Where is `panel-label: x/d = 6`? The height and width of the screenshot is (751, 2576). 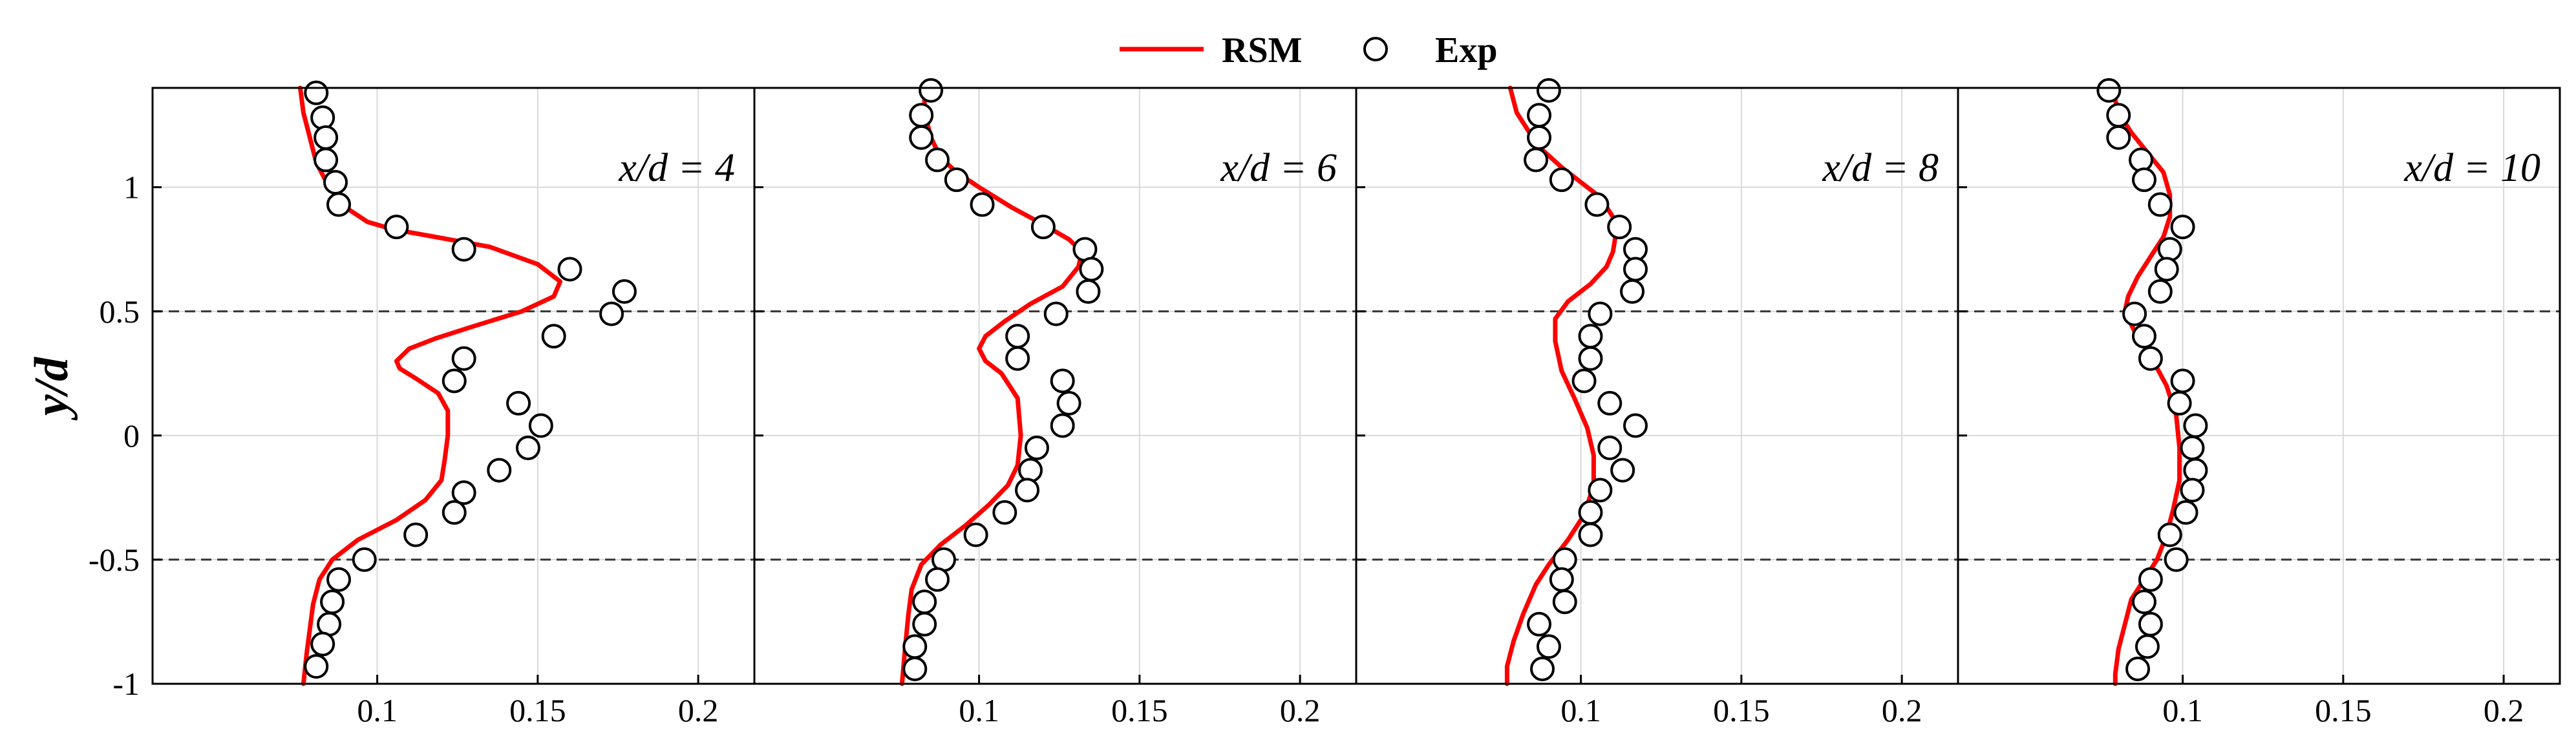
panel-label: x/d = 6 is located at coordinates (1278, 168).